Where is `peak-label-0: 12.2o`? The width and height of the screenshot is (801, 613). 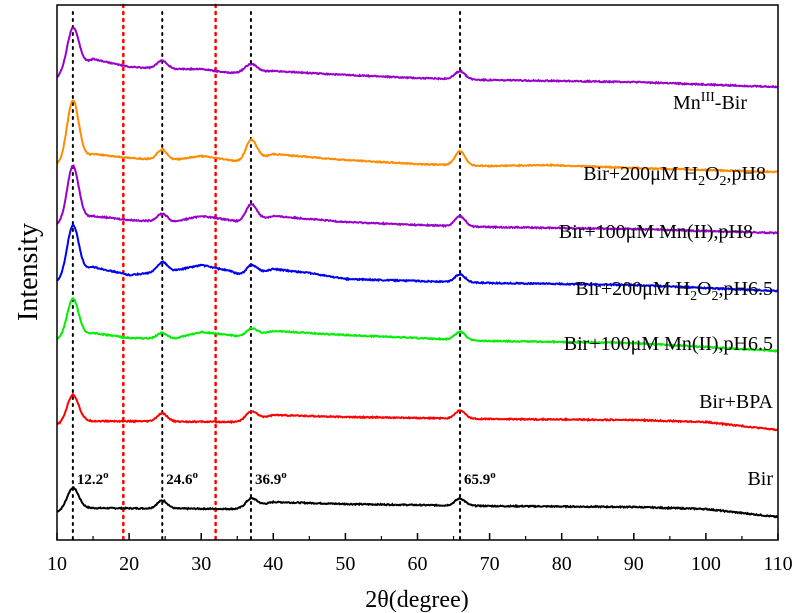
peak-label-0: 12.2o is located at coordinates (93, 478).